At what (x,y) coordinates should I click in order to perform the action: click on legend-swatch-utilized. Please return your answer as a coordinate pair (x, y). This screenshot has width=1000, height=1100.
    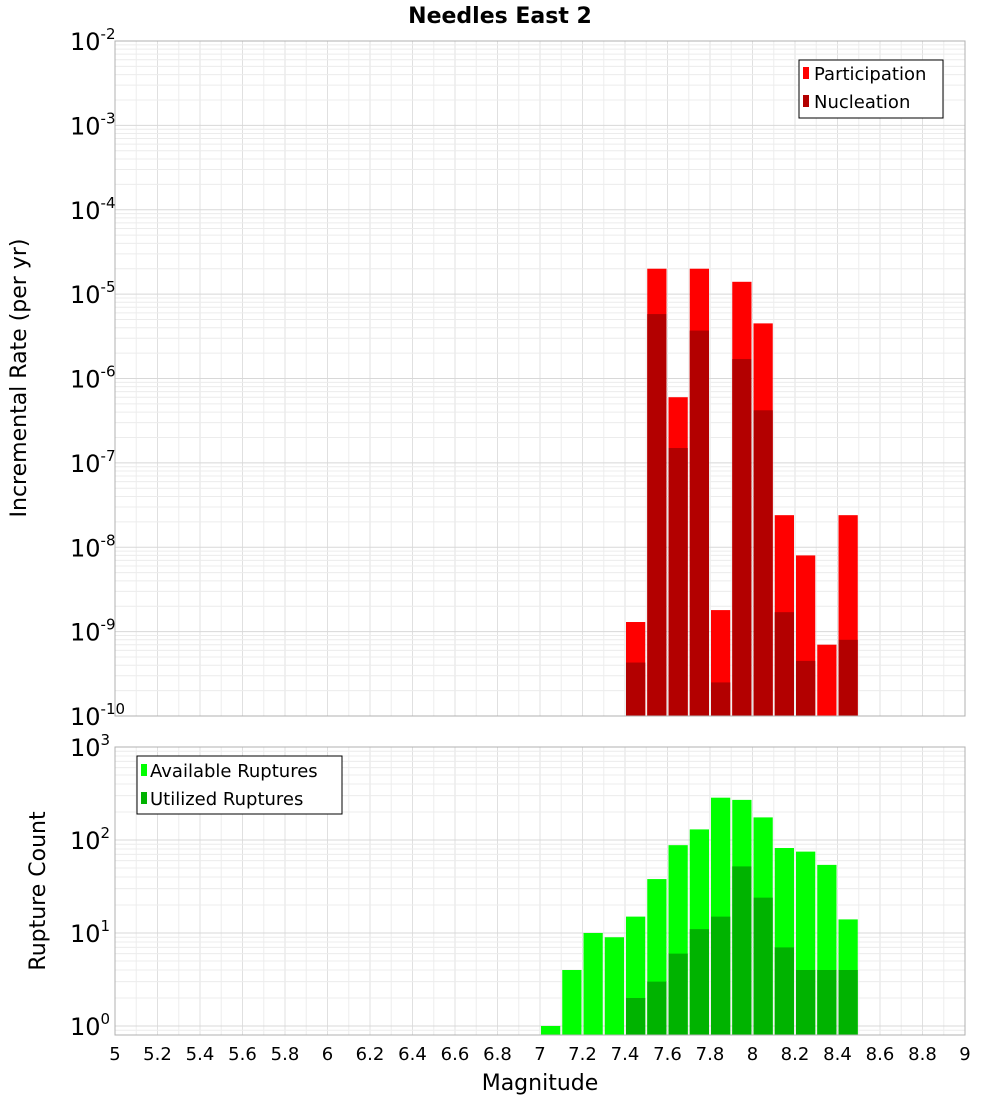
    Looking at the image, I should click on (144, 798).